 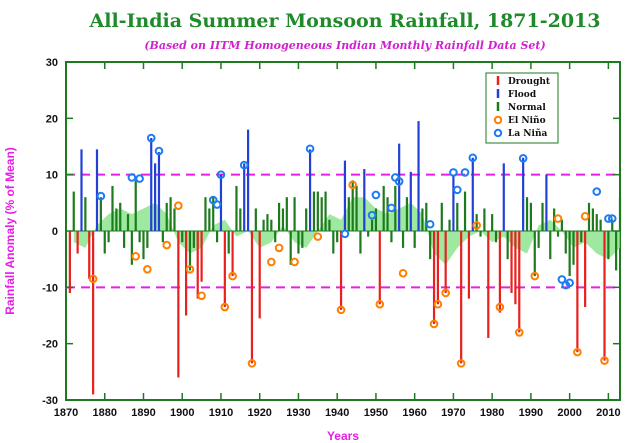 What do you see at coordinates (569, 413) in the screenshot?
I see `x-tick-label: 2000` at bounding box center [569, 413].